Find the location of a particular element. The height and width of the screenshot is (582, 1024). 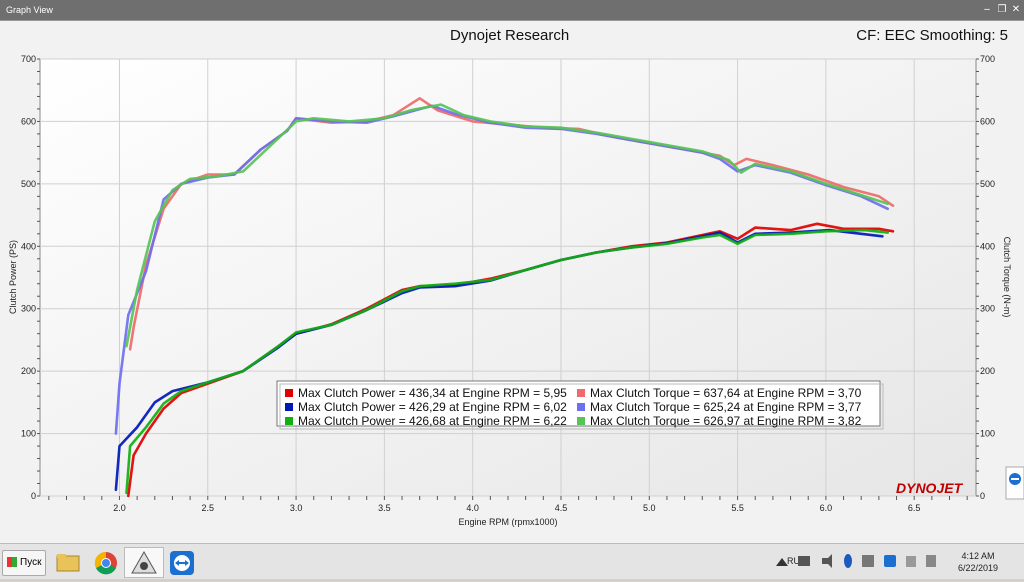

teamviewer-tray-icon is located at coordinates (890, 561).